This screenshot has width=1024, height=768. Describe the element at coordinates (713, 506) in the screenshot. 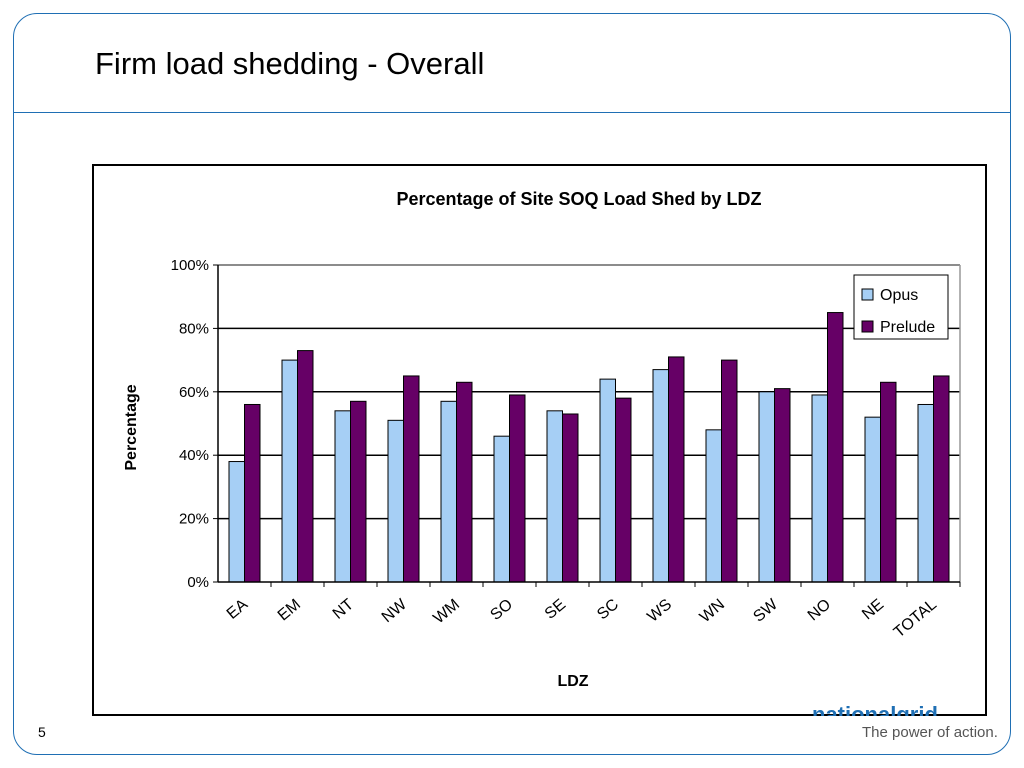

I see `bar-opus-wn` at that location.